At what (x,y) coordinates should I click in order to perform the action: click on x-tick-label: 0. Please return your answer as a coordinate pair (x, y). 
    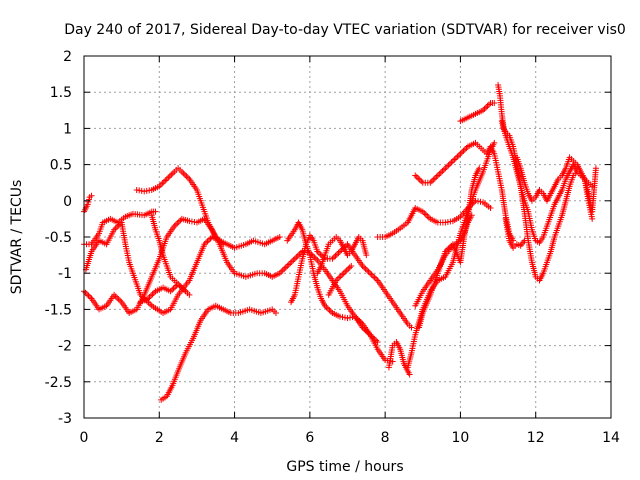
    Looking at the image, I should click on (84, 438).